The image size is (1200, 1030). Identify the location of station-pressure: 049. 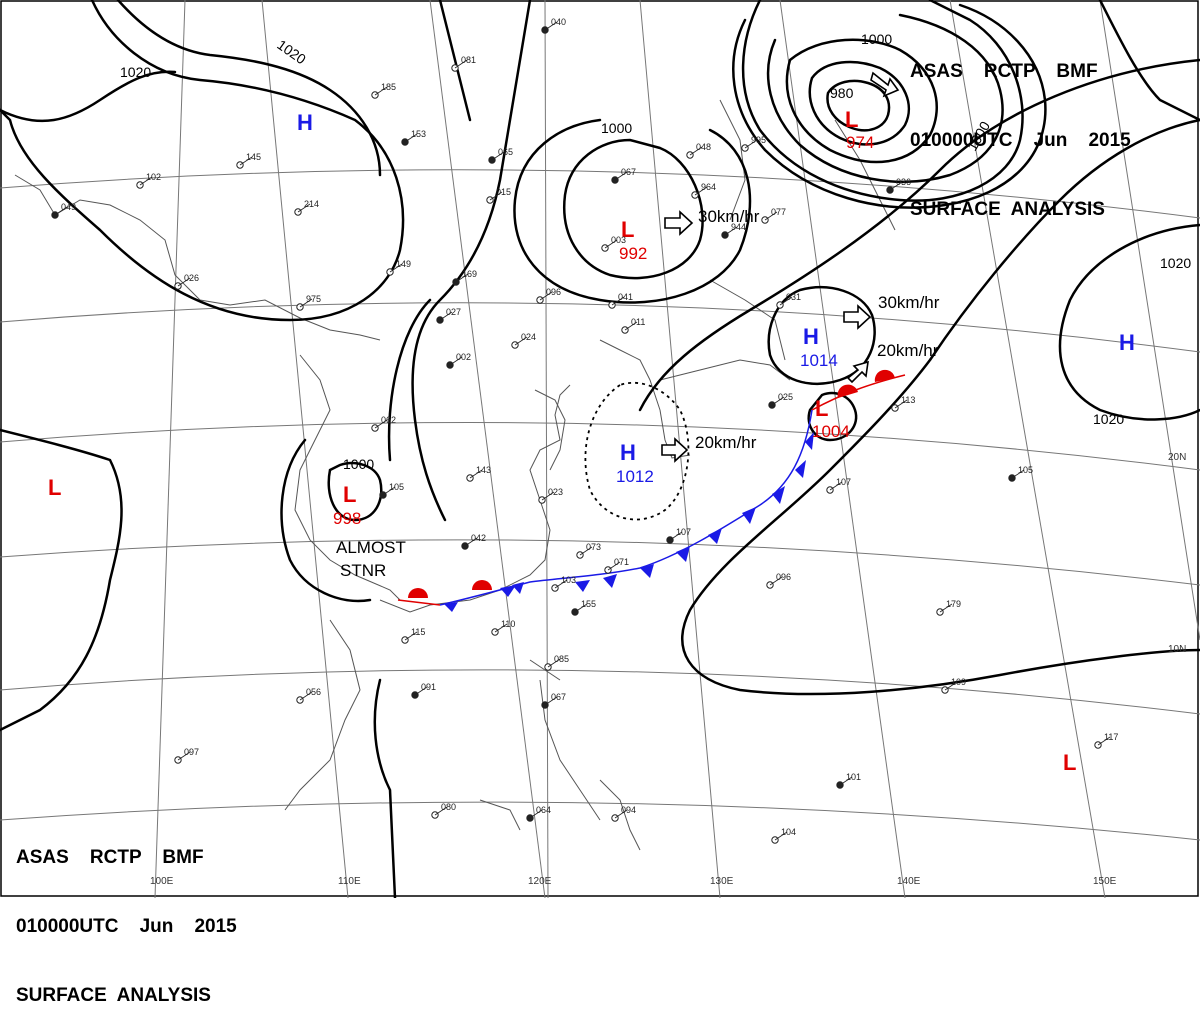
(68, 207).